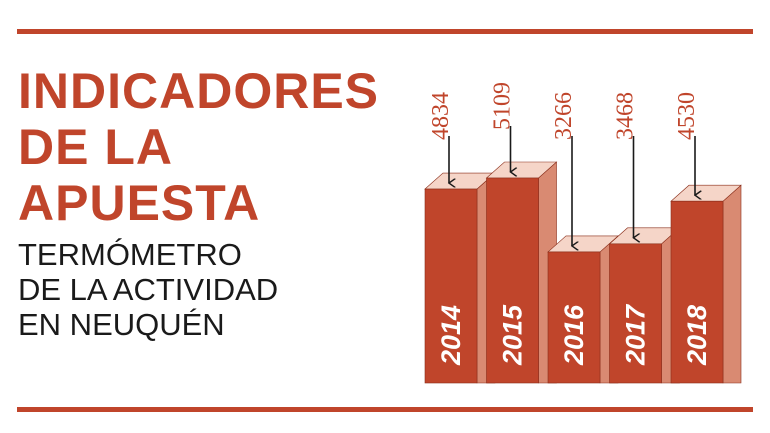  What do you see at coordinates (503, 106) in the screenshot?
I see `value-label: 5109` at bounding box center [503, 106].